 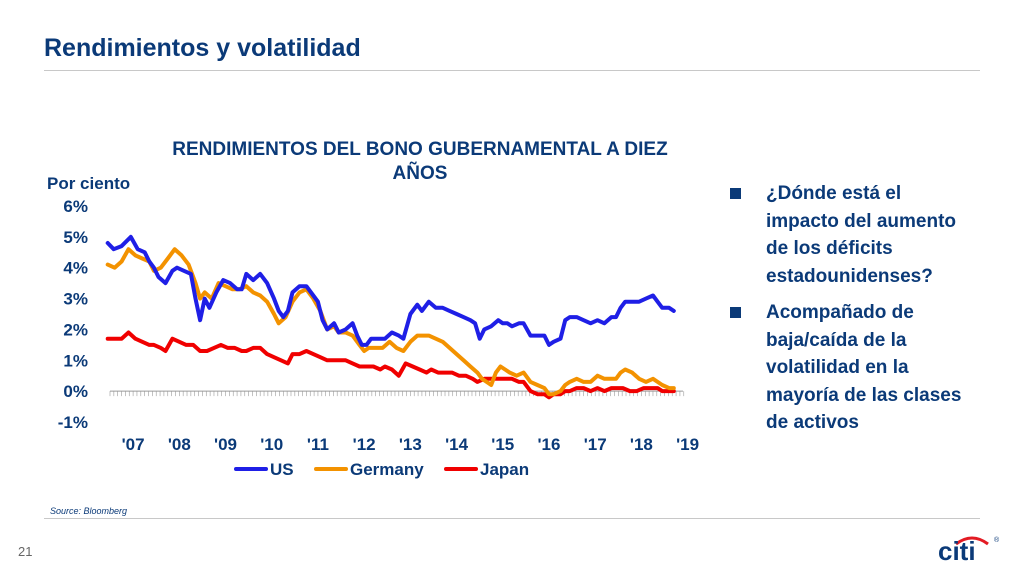 I want to click on series-line-germany, so click(x=390, y=322).